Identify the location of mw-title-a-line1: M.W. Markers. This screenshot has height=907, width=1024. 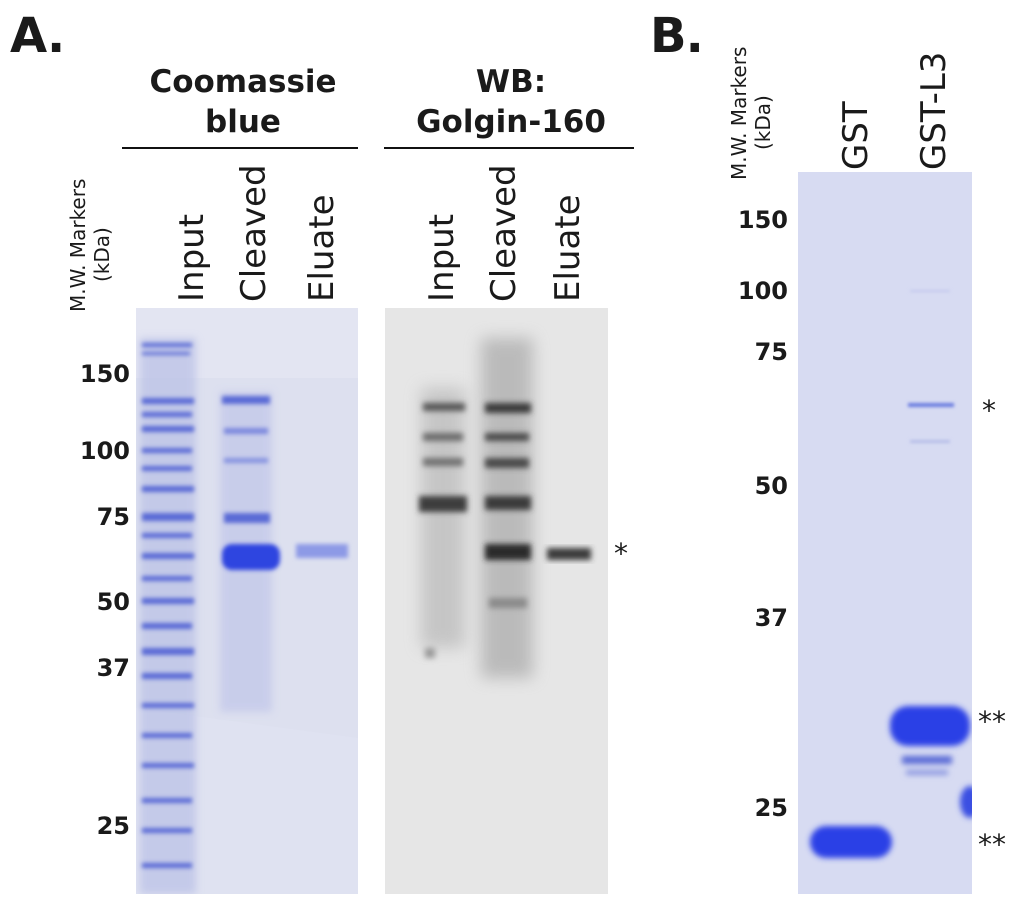
(78, 245).